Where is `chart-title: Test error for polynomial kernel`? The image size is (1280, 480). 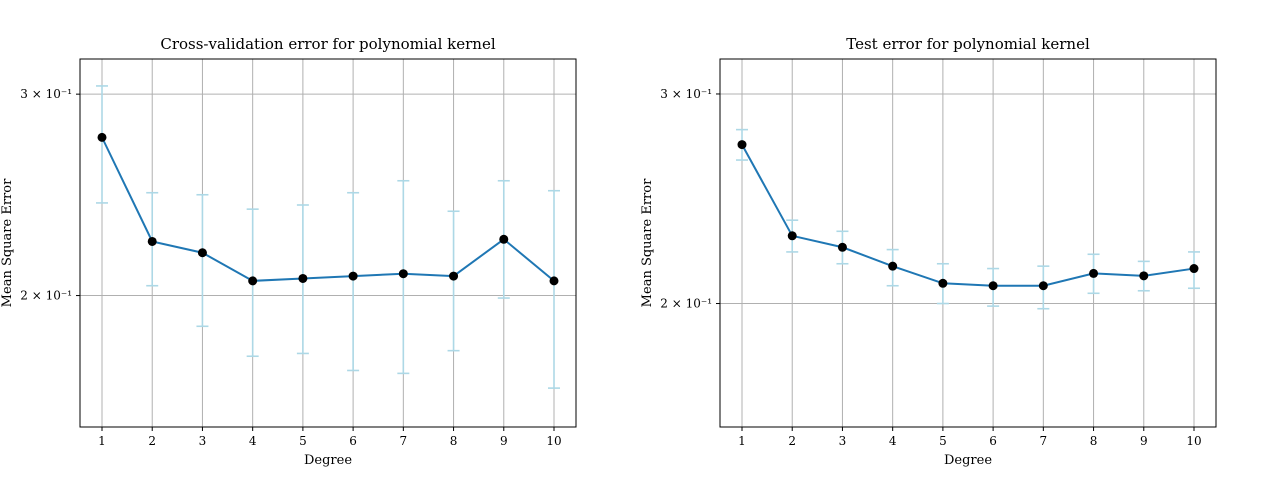
chart-title: Test error for polynomial kernel is located at coordinates (968, 44).